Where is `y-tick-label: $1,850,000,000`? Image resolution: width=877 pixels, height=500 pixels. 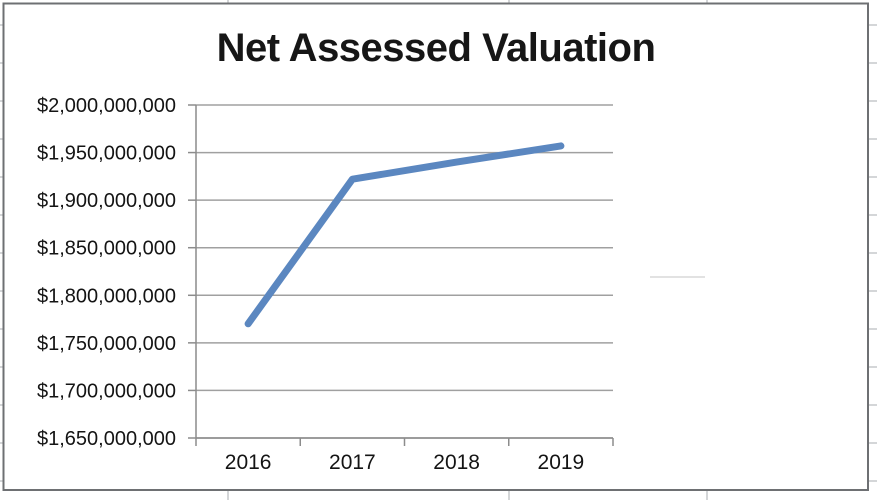 y-tick-label: $1,850,000,000 is located at coordinates (106, 249).